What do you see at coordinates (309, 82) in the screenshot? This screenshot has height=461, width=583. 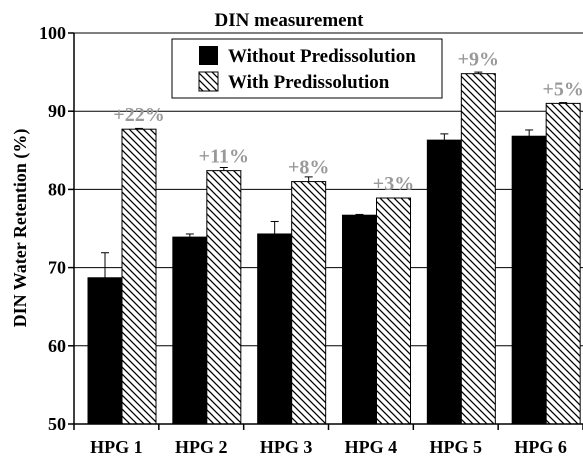 I see `legend-label-with: With Predissolution` at bounding box center [309, 82].